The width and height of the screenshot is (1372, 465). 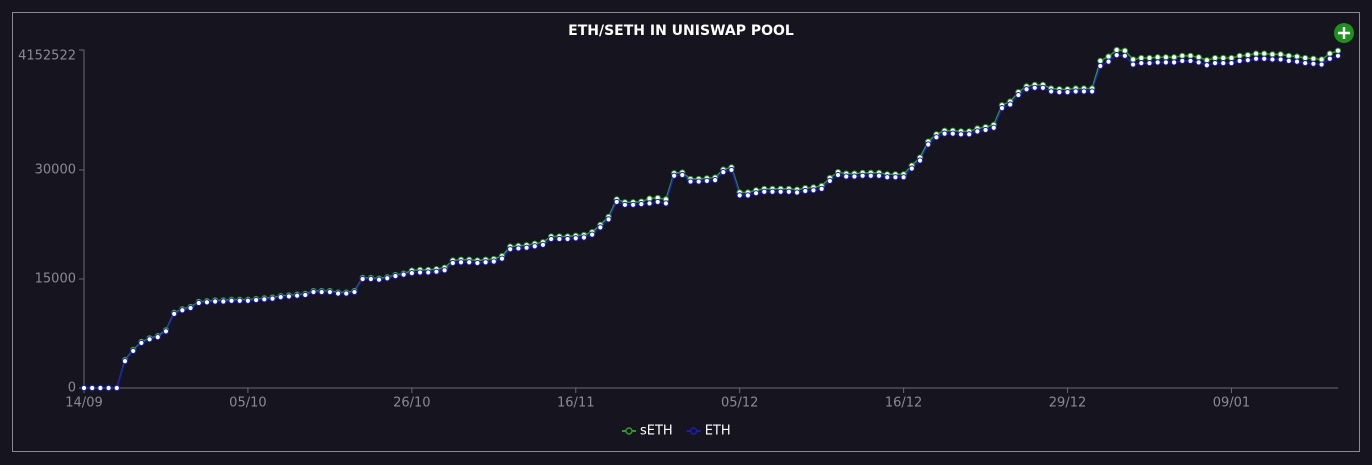 I want to click on y-tick-label: 15000, so click(x=55, y=278).